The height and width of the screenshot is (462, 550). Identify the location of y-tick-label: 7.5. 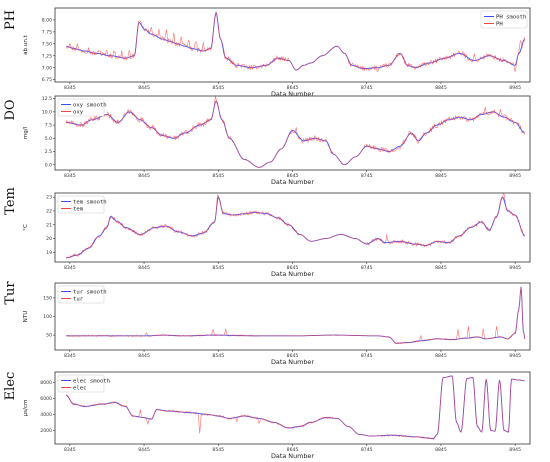
(48, 126).